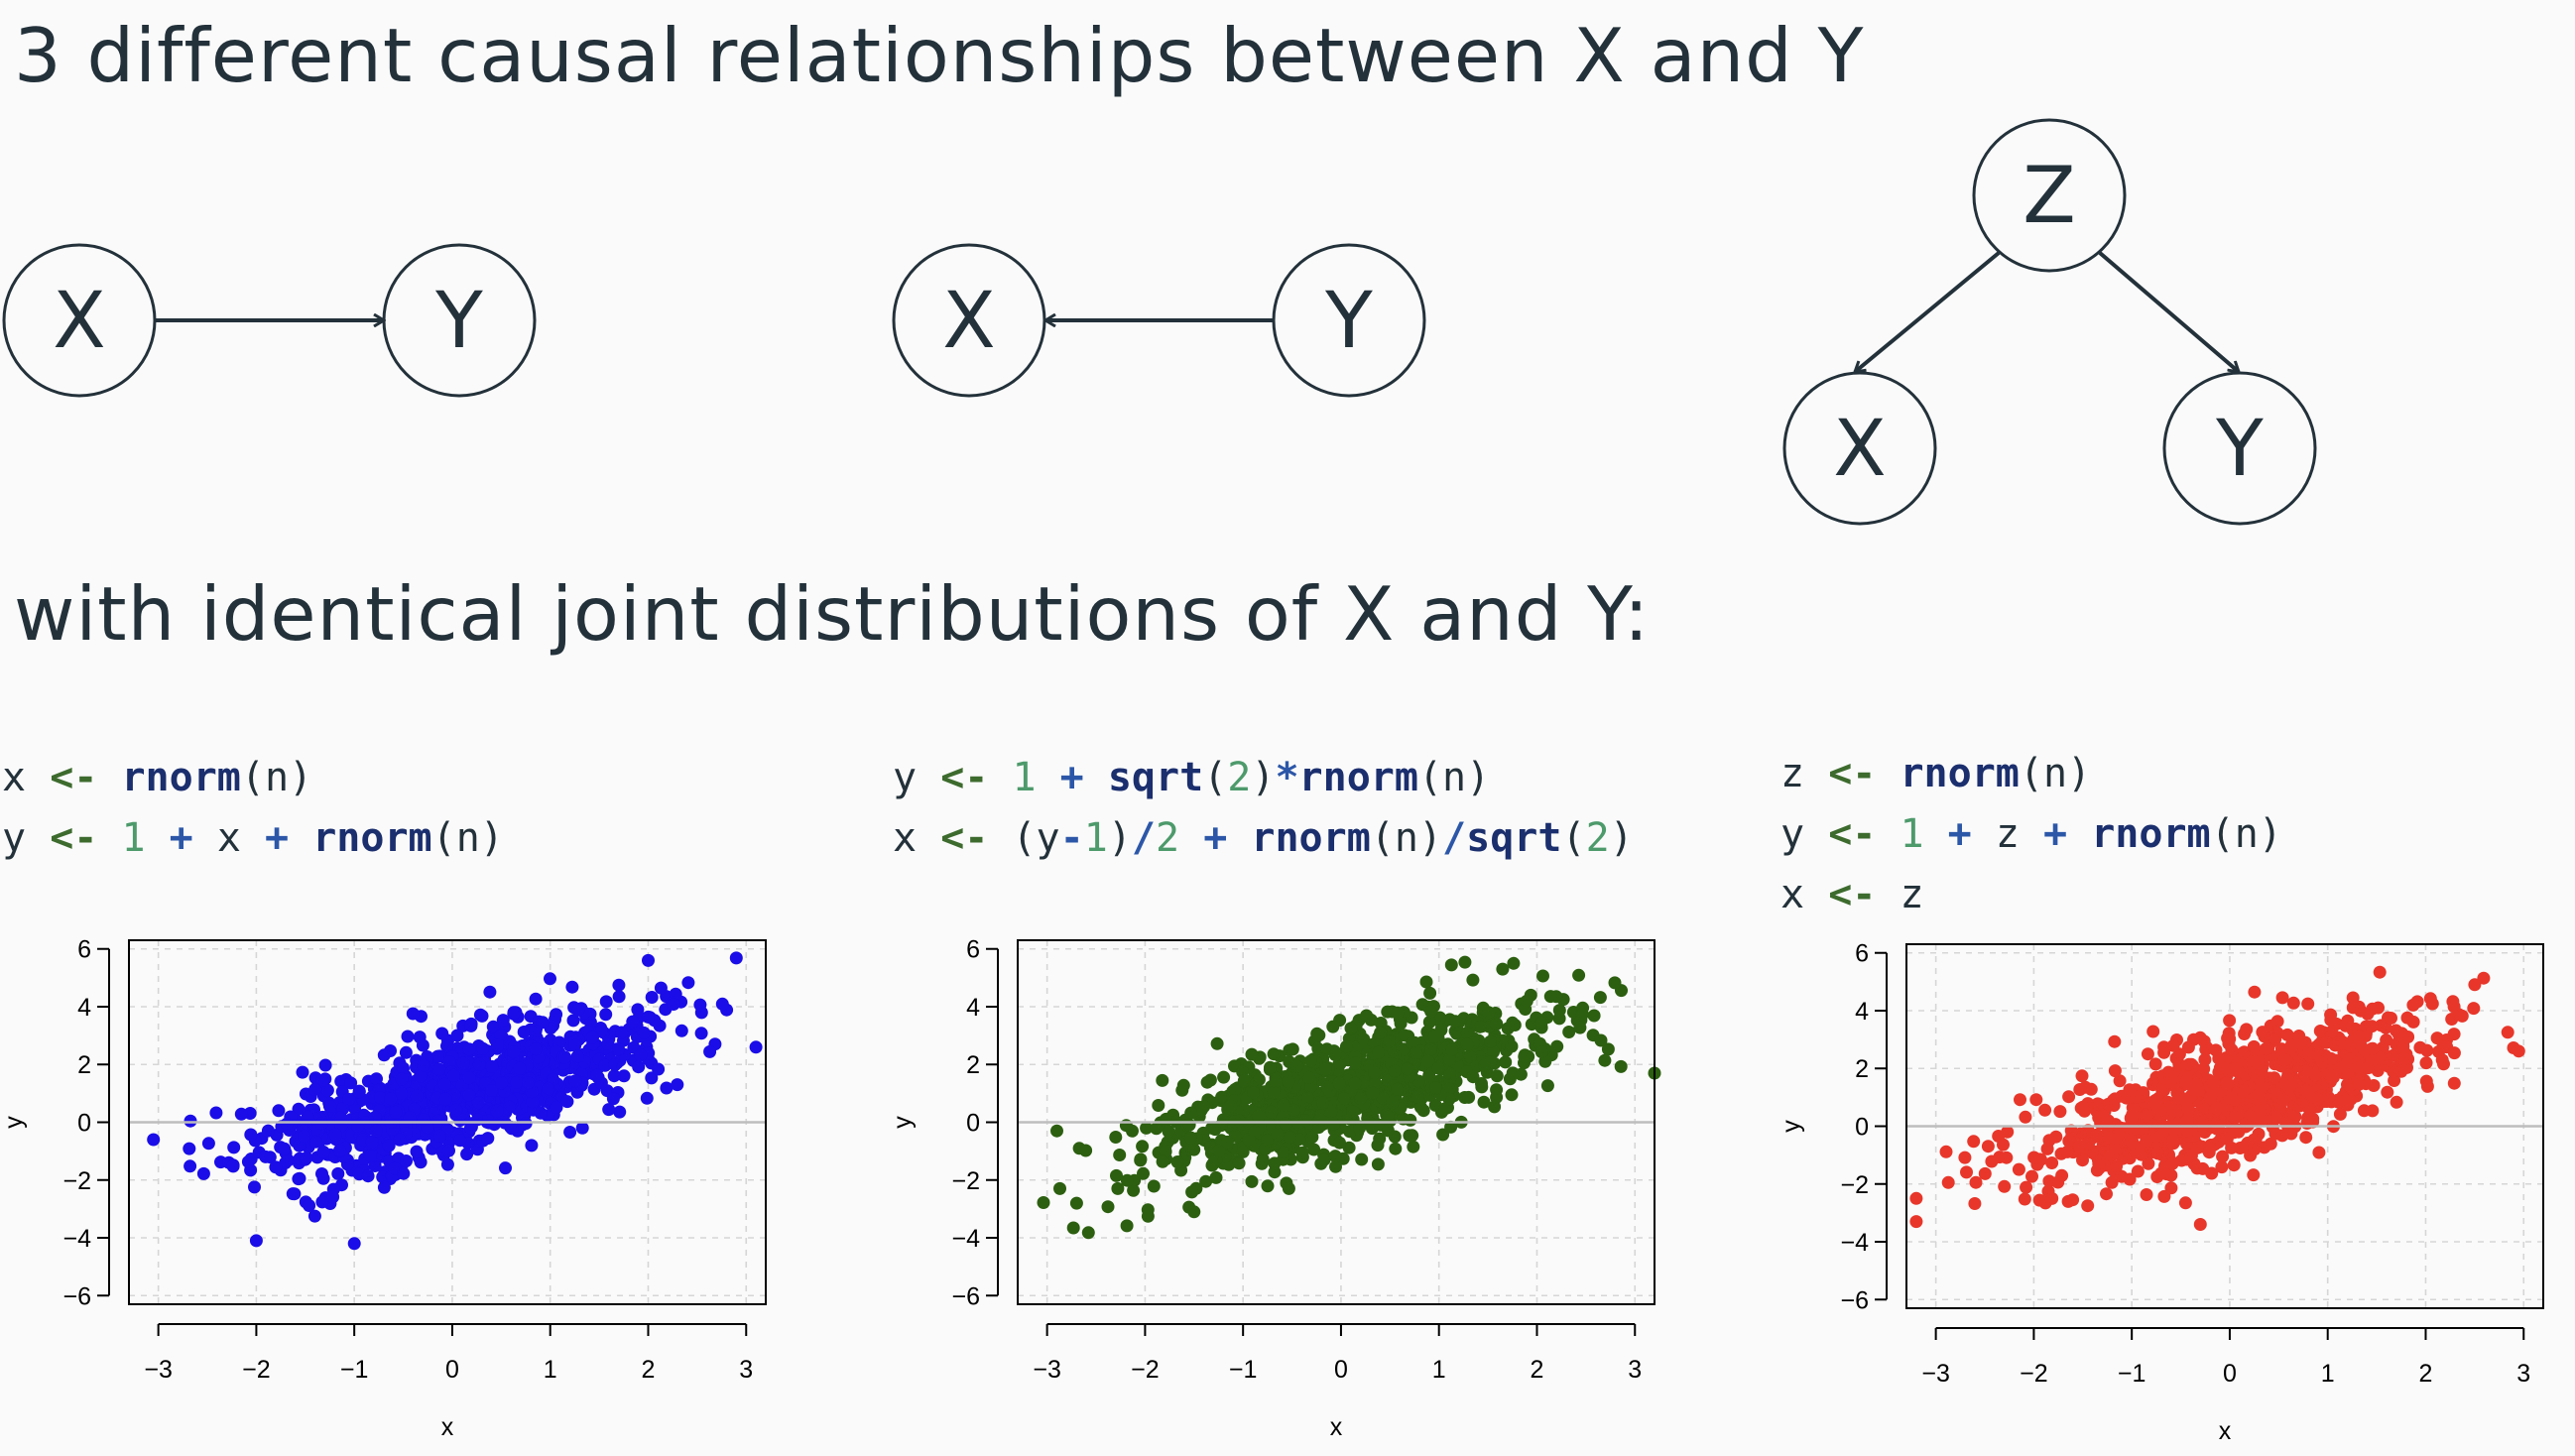  What do you see at coordinates (1854, 1185) in the screenshot?
I see `y-tick-label: −2` at bounding box center [1854, 1185].